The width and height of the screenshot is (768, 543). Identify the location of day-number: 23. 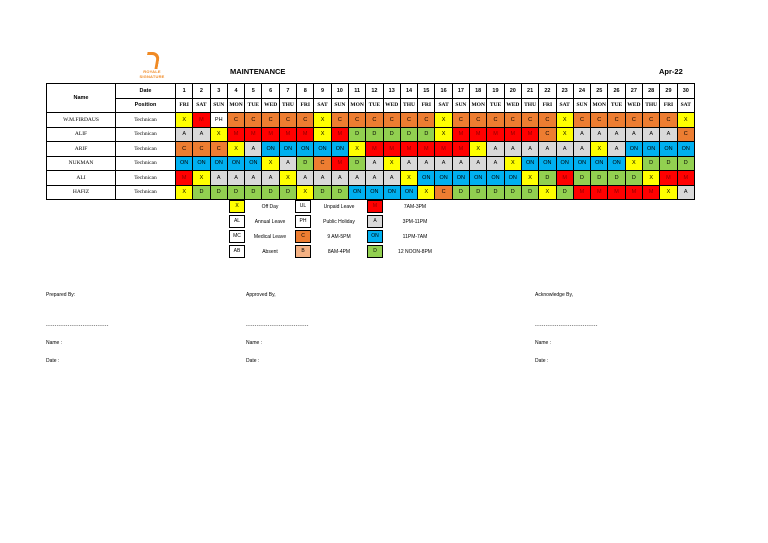
(564, 91).